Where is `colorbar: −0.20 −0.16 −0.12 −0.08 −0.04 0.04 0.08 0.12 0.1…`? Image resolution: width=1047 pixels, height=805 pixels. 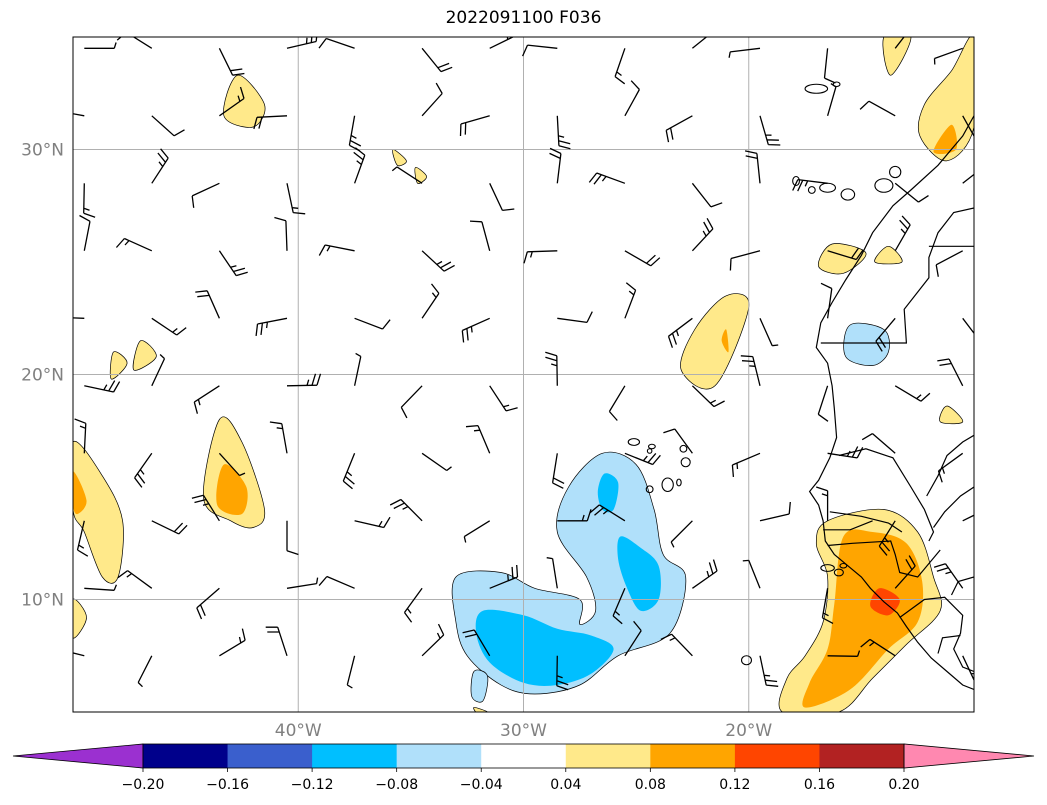 colorbar: −0.20 −0.16 −0.12 −0.08 −0.04 0.04 0.08 0.12 0.1… is located at coordinates (523, 768).